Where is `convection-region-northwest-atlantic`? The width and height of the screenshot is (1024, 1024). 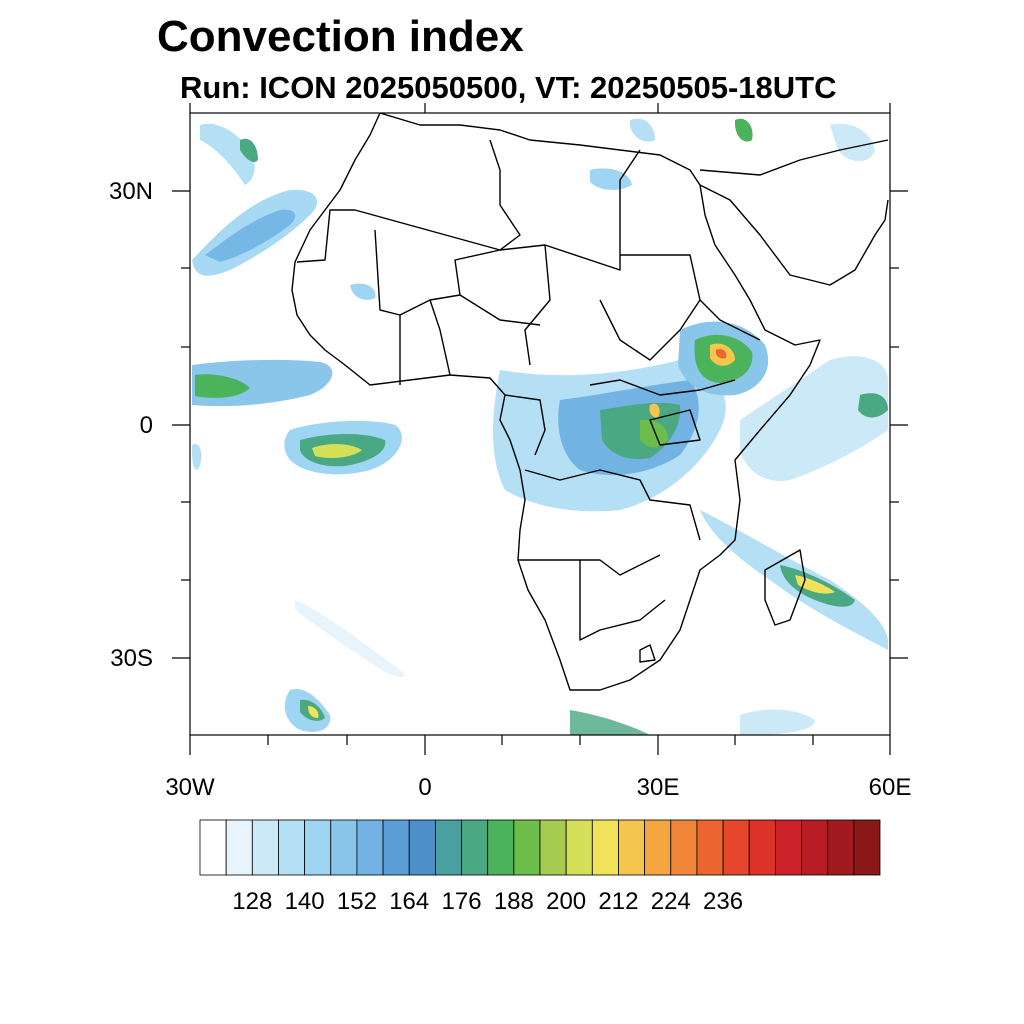
convection-region-northwest-atlantic is located at coordinates (255, 199).